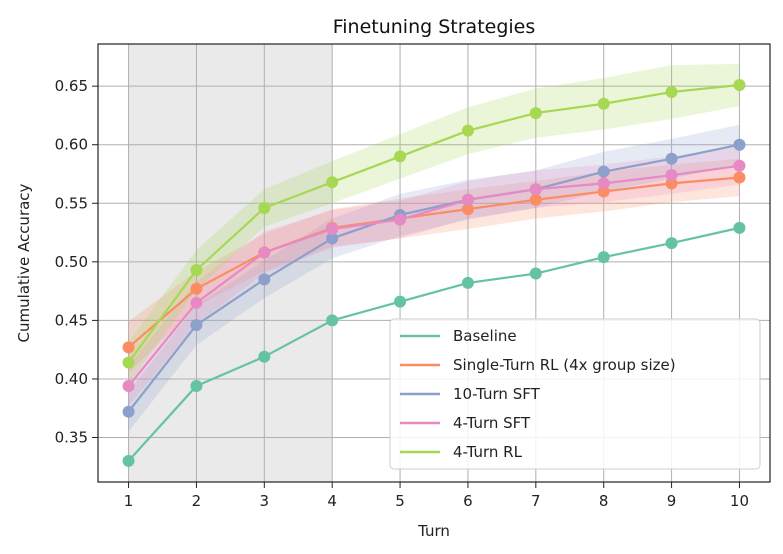 The image size is (783, 554). I want to click on x-tick-label: 6, so click(468, 501).